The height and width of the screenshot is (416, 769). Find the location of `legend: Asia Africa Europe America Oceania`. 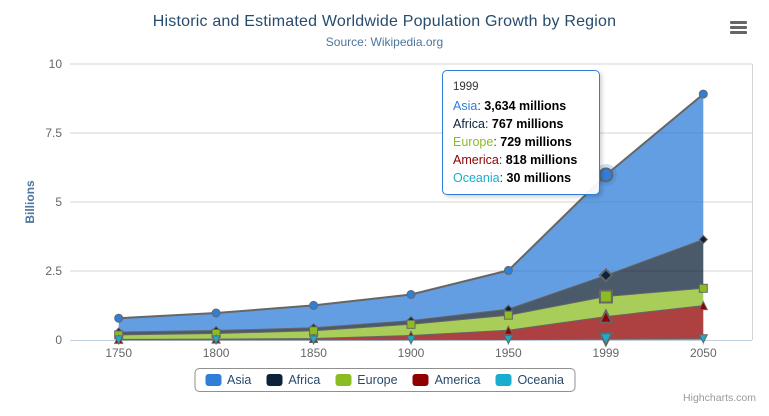

legend: Asia Africa Europe America Oceania is located at coordinates (384, 380).